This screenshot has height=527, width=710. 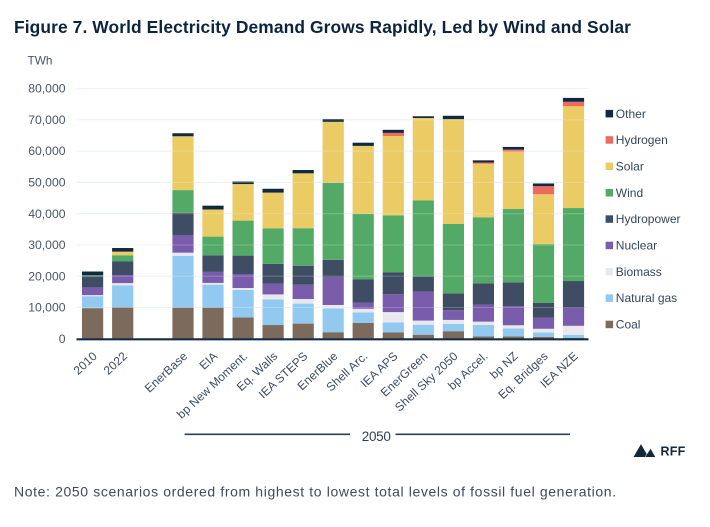 What do you see at coordinates (639, 272) in the screenshot?
I see `svg-text: Biomass` at bounding box center [639, 272].